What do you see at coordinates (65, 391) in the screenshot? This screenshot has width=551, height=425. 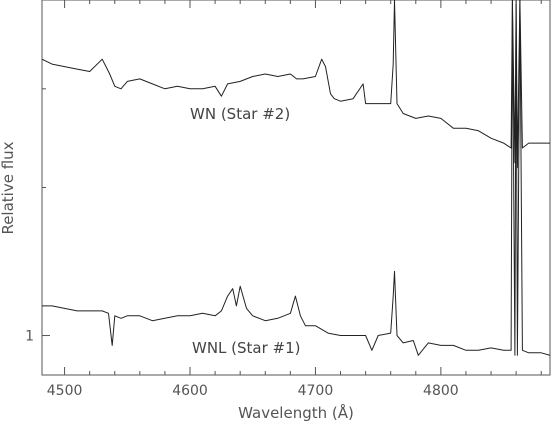 I see `x-tick-label: 4500` at bounding box center [65, 391].